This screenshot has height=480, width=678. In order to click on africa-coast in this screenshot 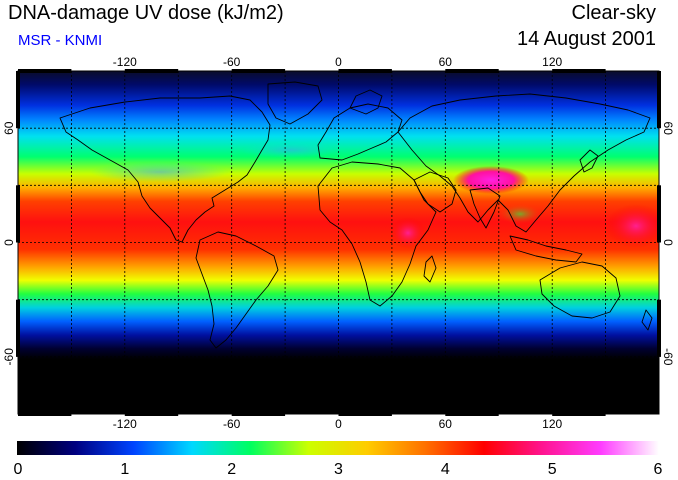, I will do `click(377, 234)`.